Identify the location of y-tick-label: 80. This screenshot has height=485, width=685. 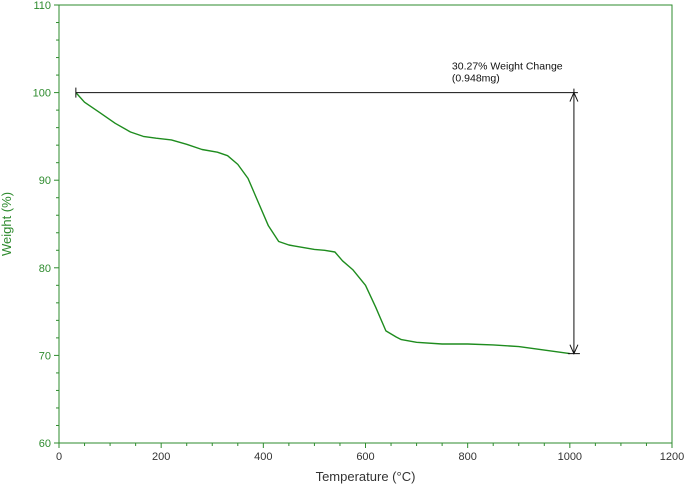
(45, 269).